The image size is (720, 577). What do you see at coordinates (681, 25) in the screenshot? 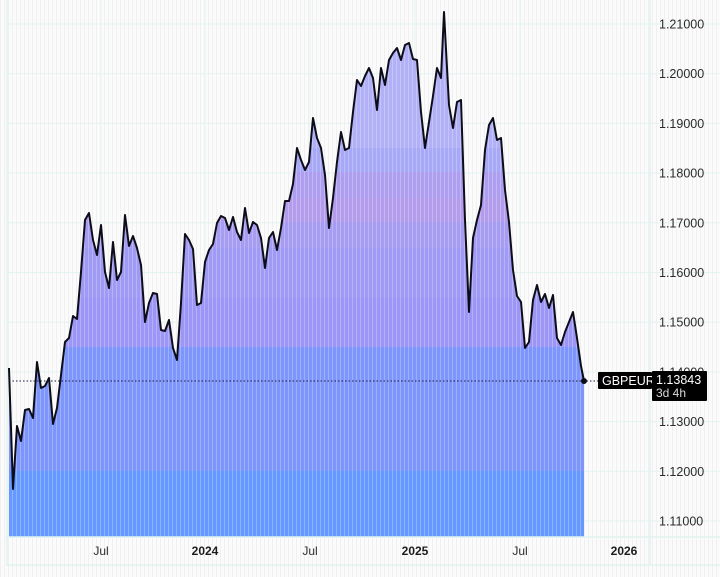
I see `y-tick-label: 1.21000` at bounding box center [681, 25].